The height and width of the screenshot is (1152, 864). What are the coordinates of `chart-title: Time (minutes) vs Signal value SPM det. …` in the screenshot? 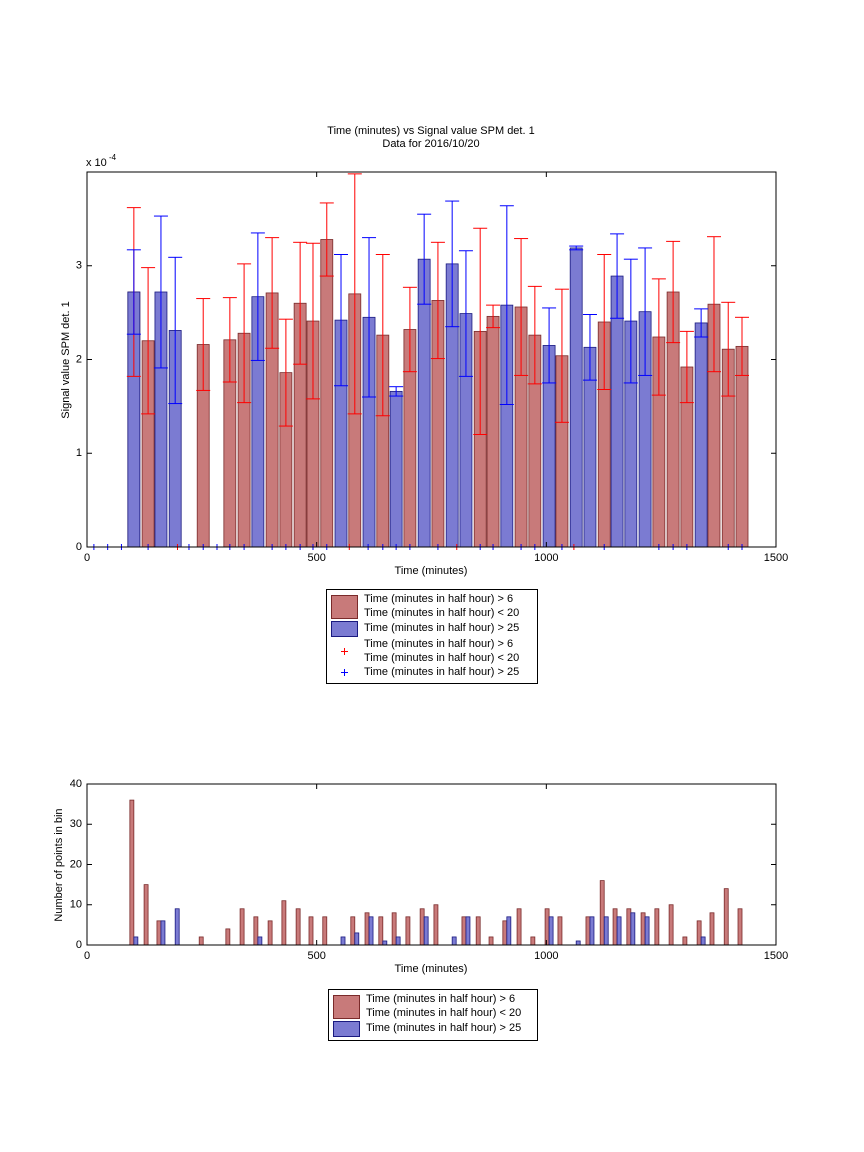 It's located at (430, 131).